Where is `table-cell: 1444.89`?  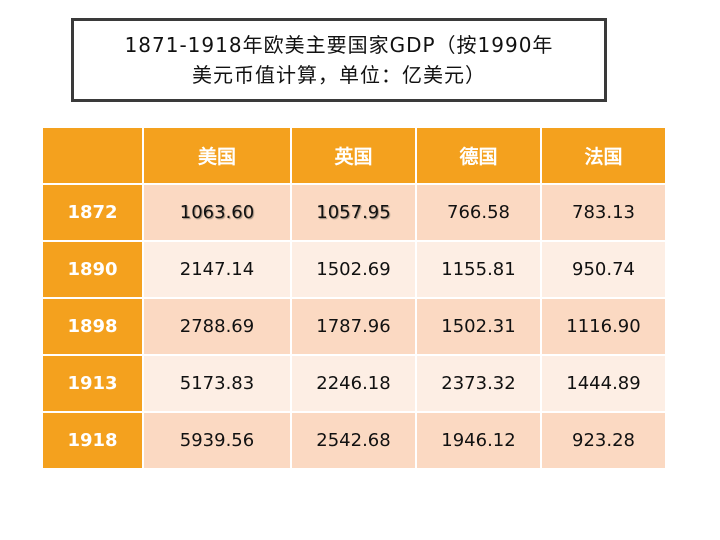 table-cell: 1444.89 is located at coordinates (604, 384).